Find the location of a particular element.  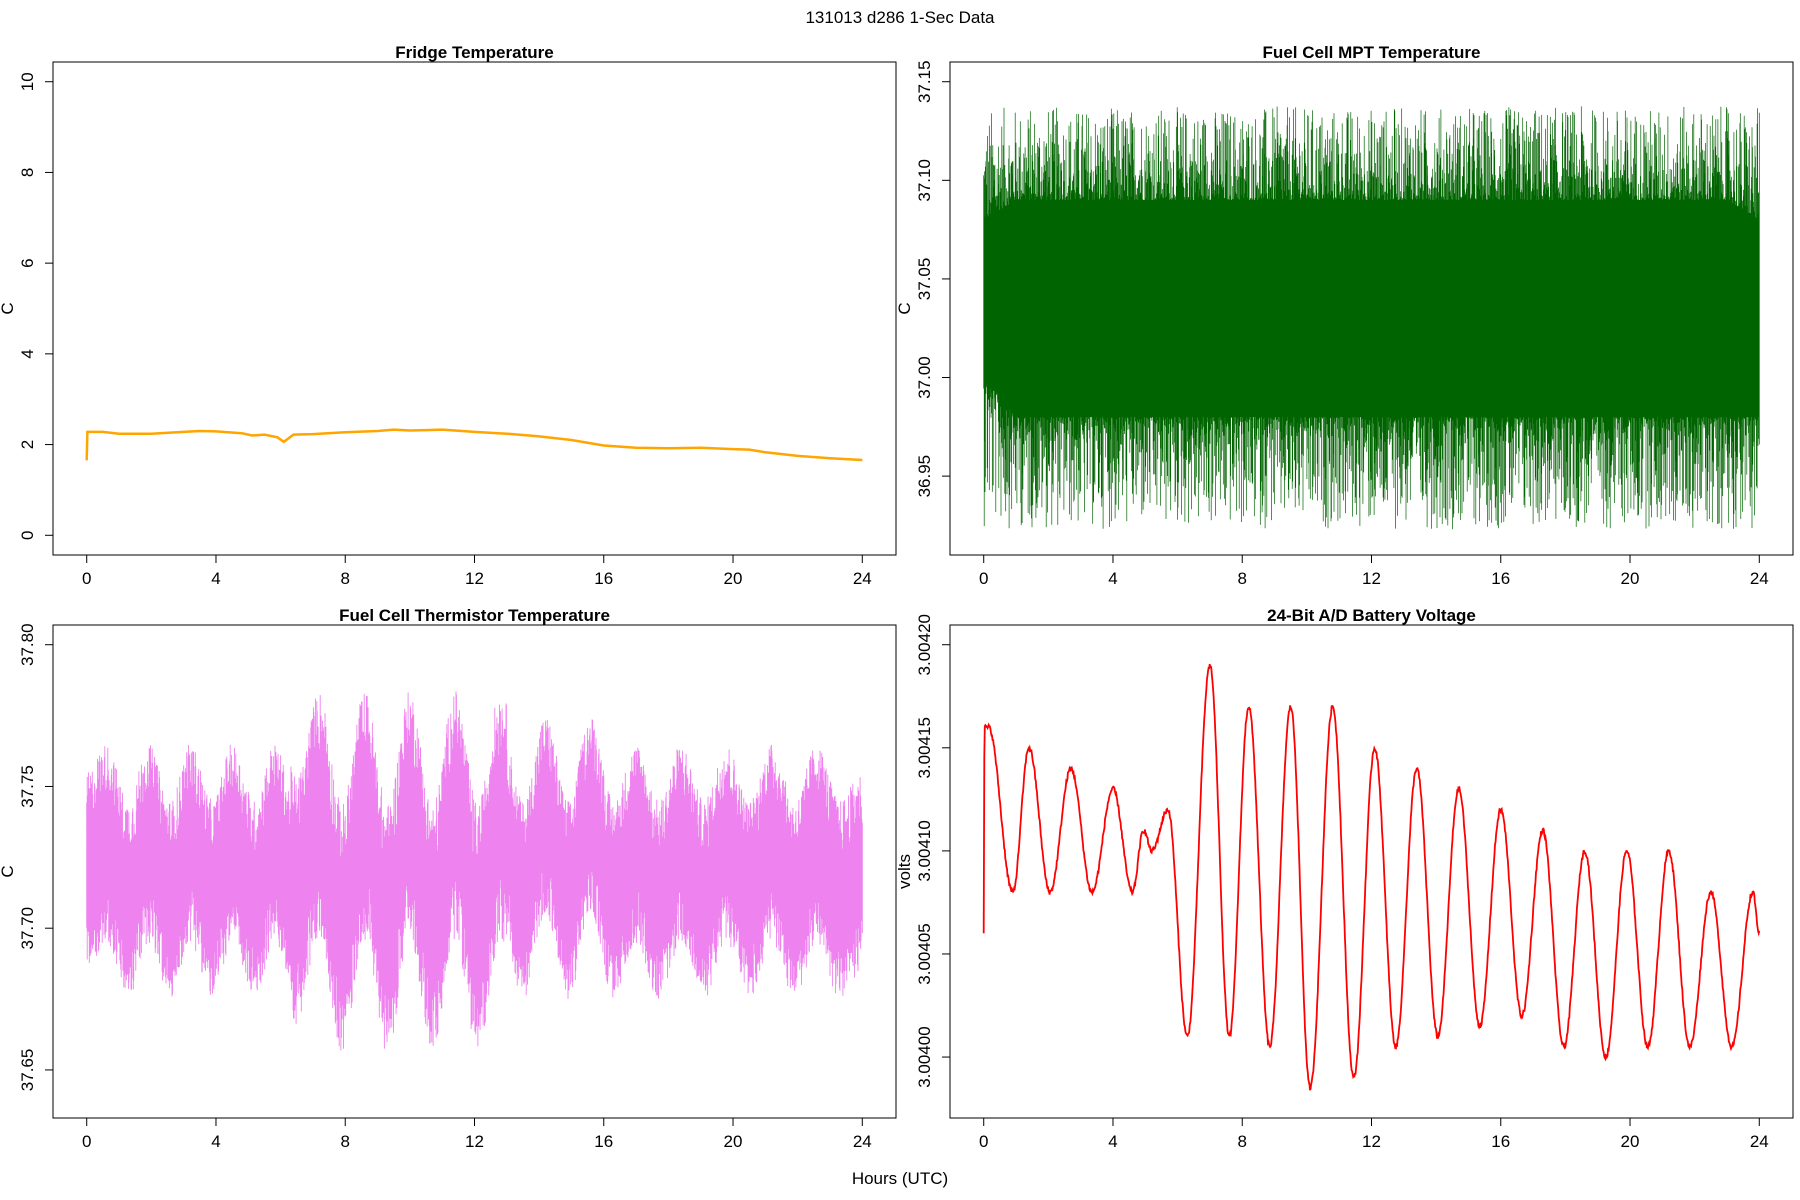

y-tick-label: 3.00415 is located at coordinates (924, 747).